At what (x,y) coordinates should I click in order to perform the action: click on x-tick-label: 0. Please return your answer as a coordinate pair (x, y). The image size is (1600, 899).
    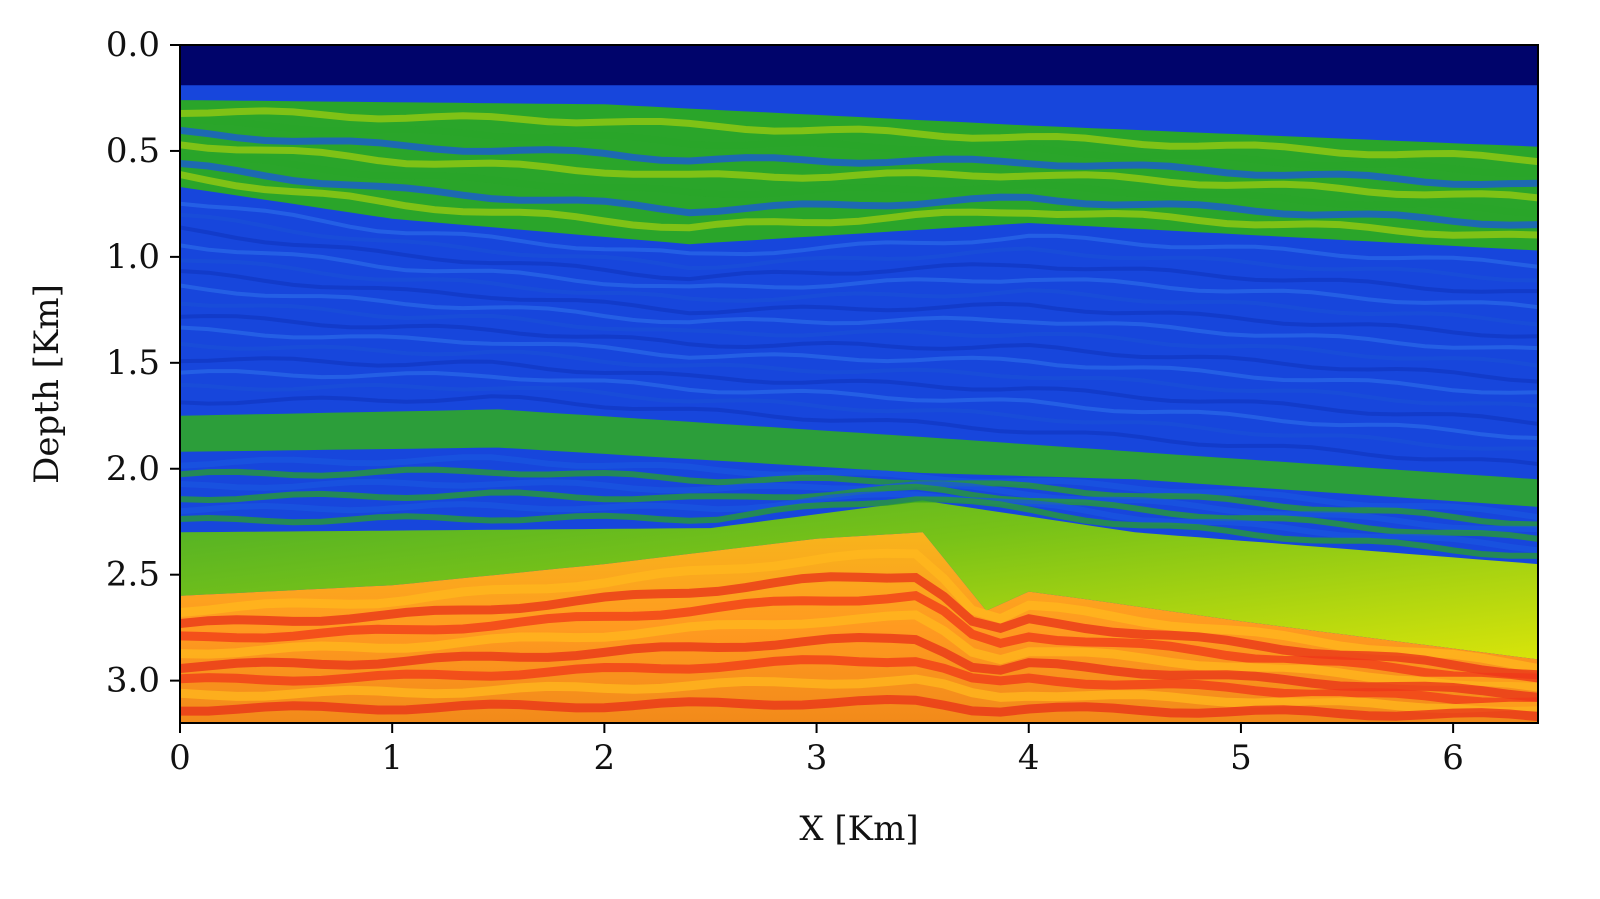
    Looking at the image, I should click on (180, 758).